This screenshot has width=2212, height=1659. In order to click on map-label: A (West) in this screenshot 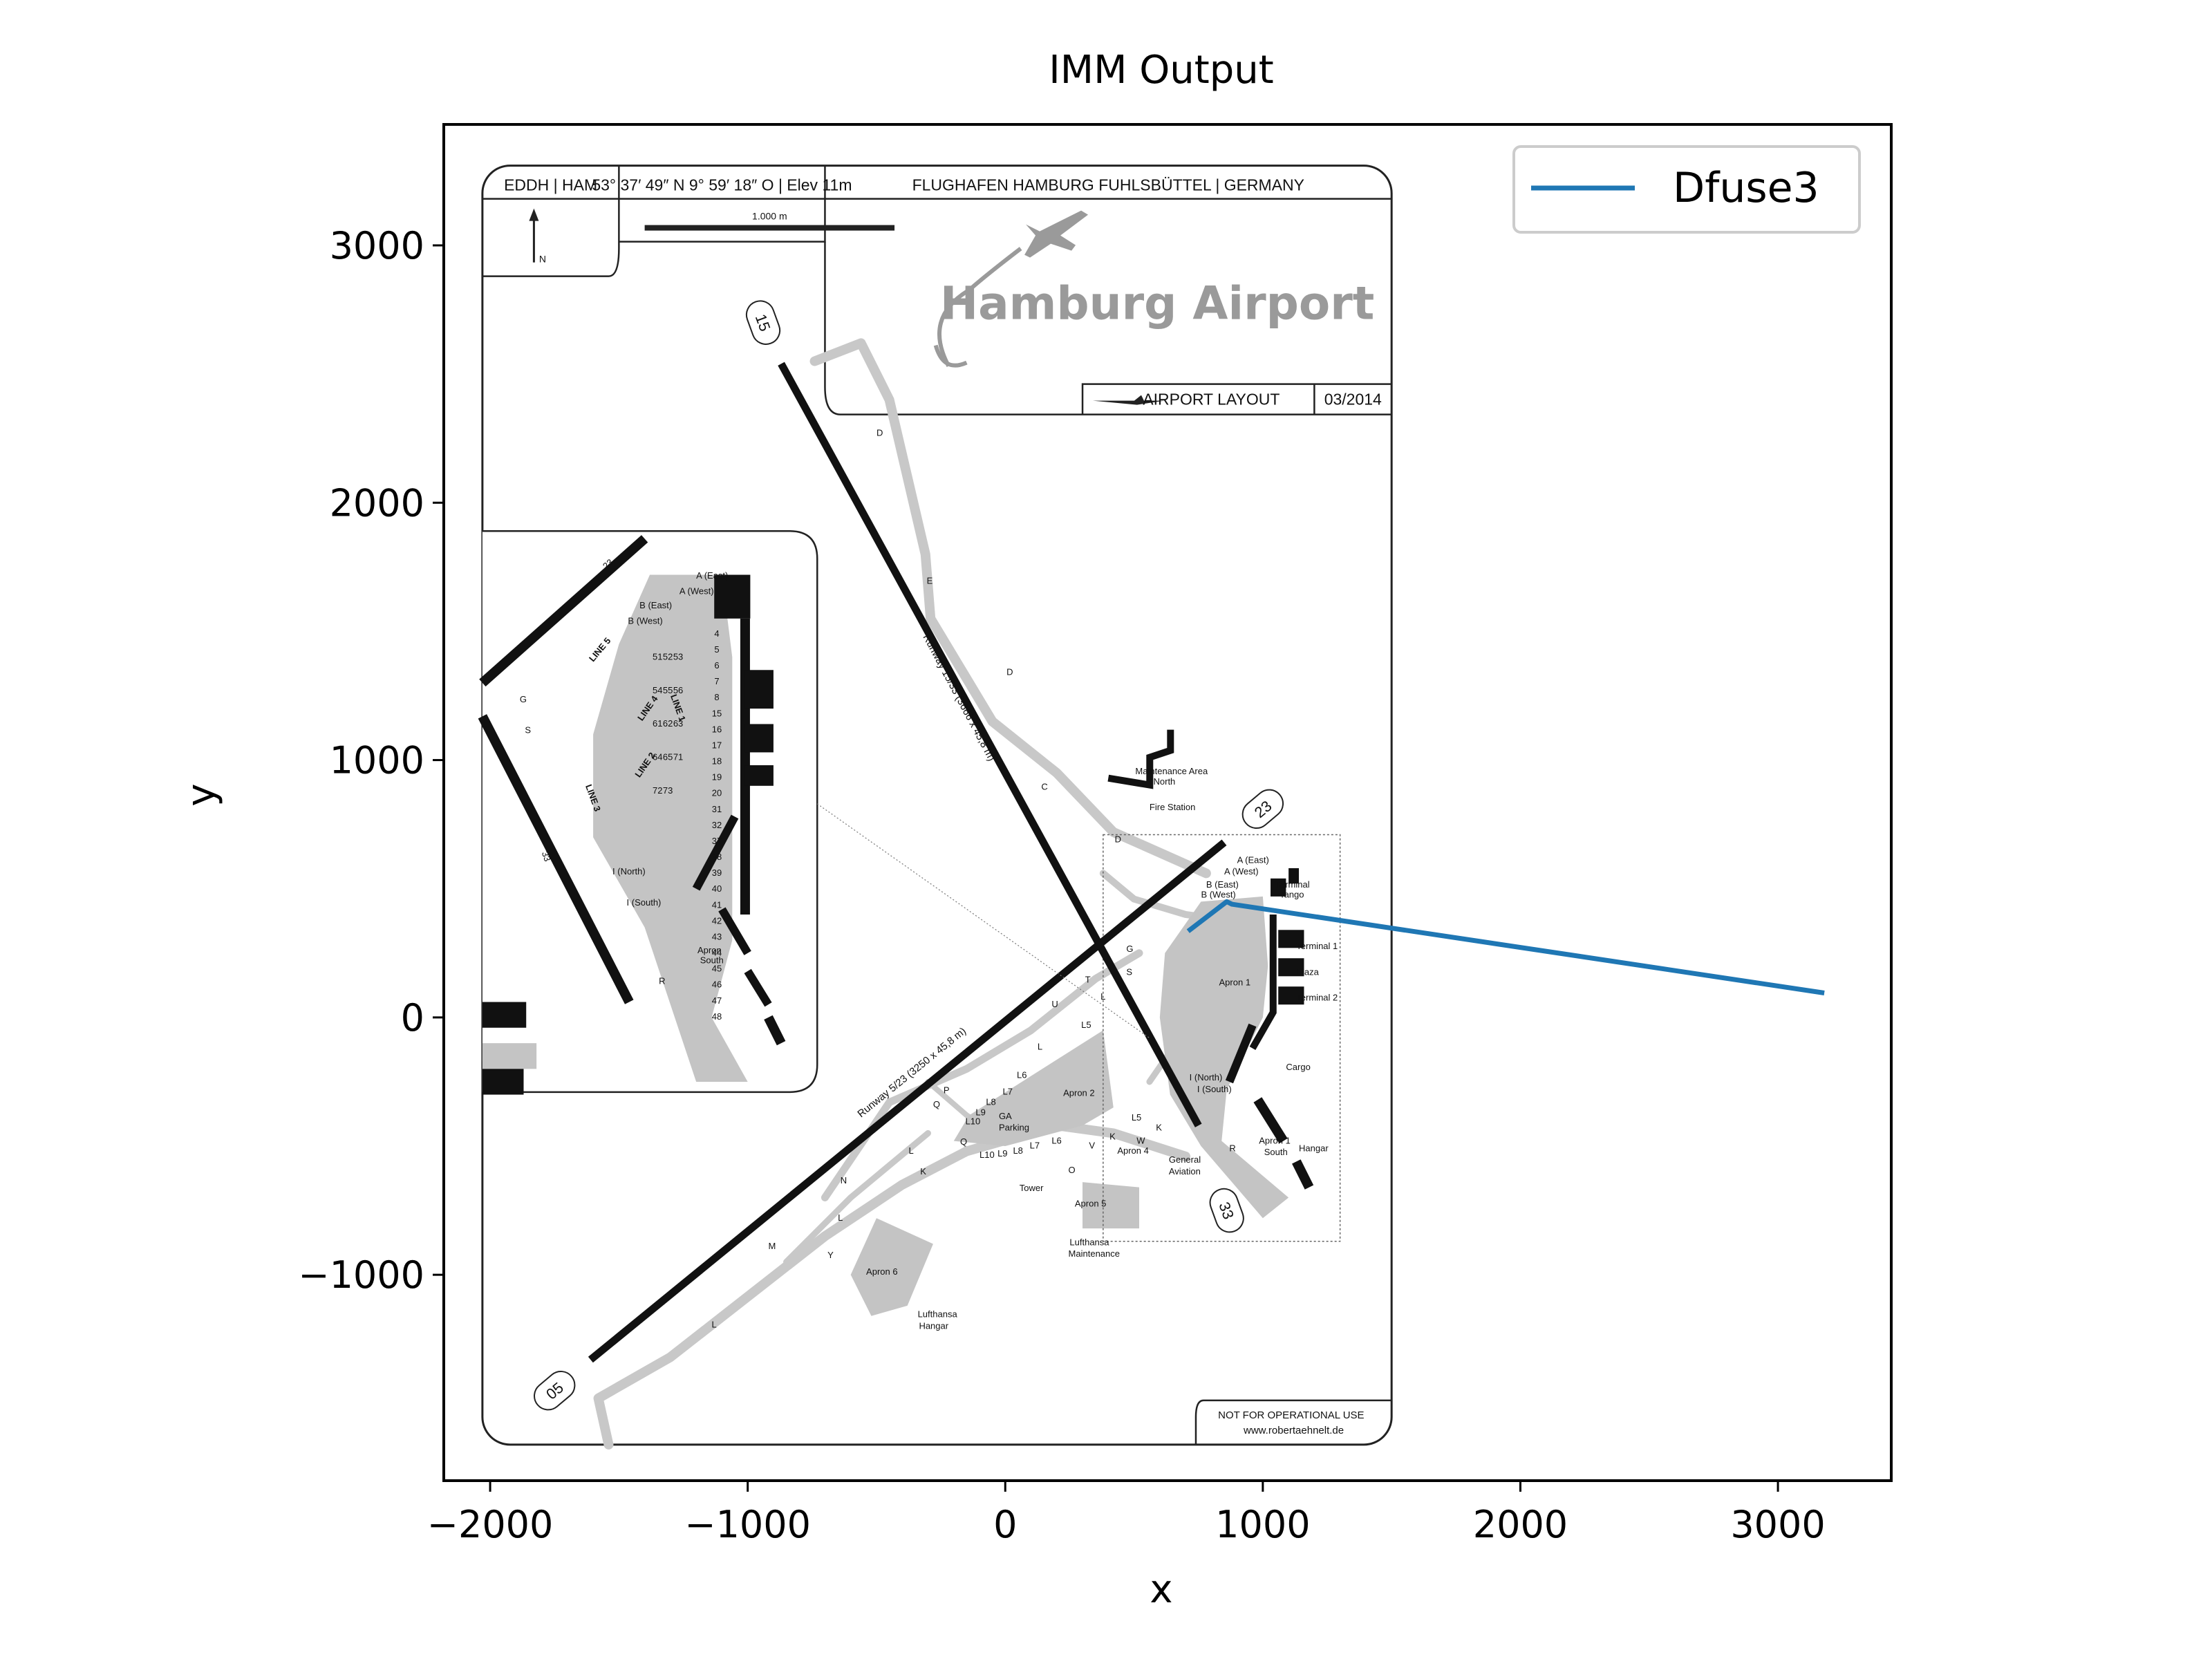, I will do `click(1241, 871)`.